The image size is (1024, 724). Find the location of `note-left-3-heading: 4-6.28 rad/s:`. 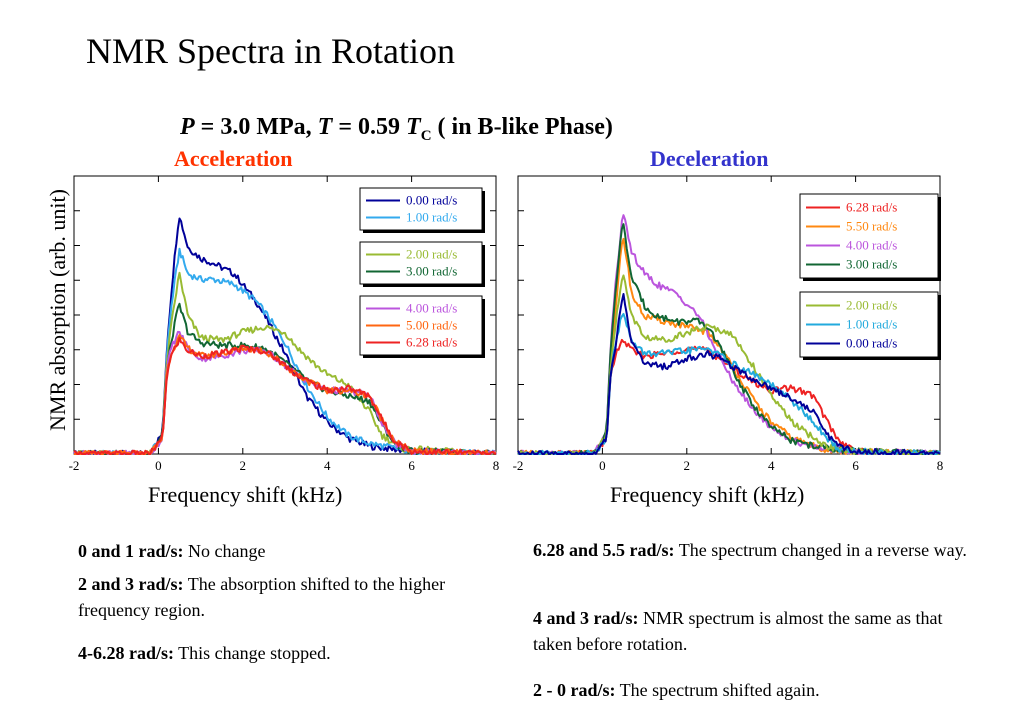

note-left-3-heading: 4-6.28 rad/s: is located at coordinates (126, 653).